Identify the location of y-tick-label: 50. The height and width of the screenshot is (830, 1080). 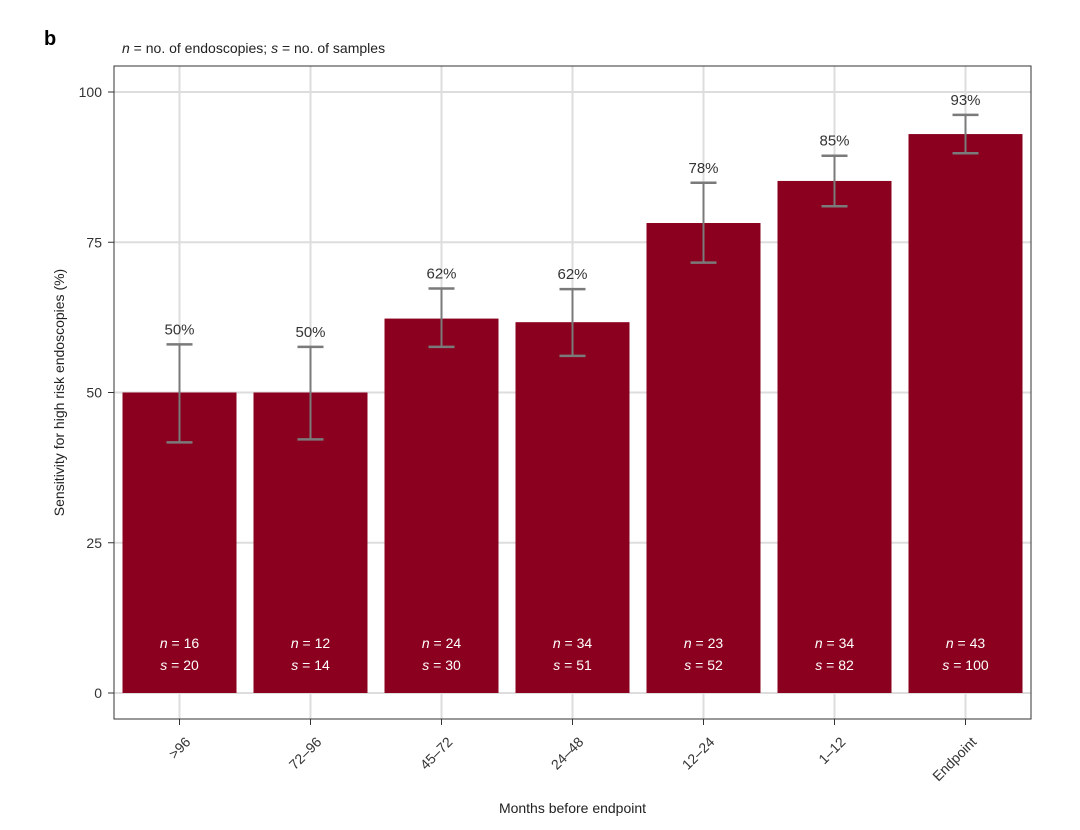
(94, 393).